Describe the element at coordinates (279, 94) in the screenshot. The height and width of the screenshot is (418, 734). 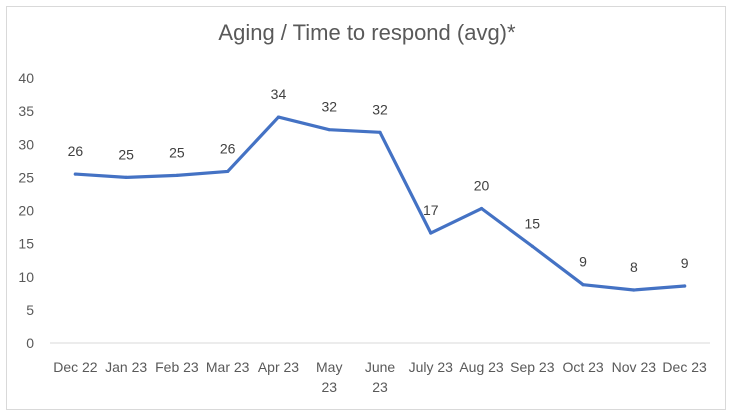
I see `data-label: 34` at that location.